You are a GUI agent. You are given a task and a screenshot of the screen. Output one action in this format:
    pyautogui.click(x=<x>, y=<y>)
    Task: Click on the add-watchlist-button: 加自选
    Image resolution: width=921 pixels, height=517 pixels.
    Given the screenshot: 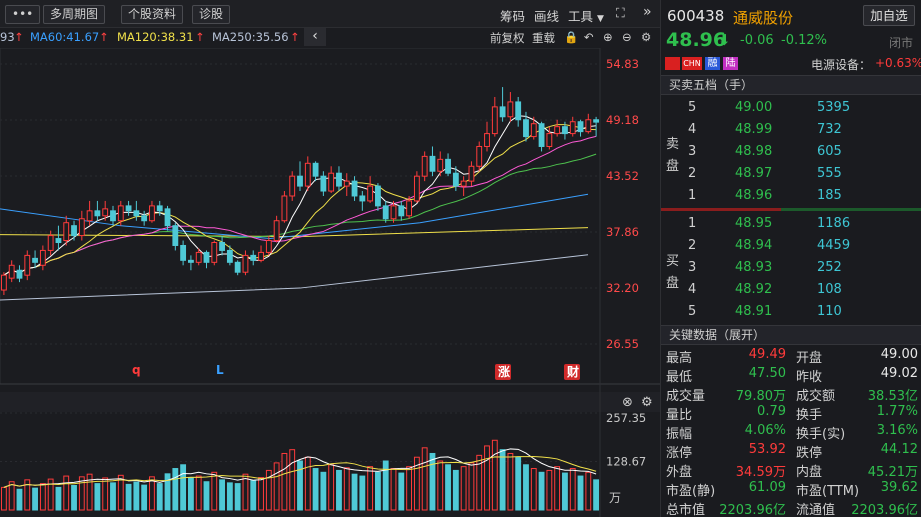 What is the action you would take?
    pyautogui.click(x=889, y=15)
    